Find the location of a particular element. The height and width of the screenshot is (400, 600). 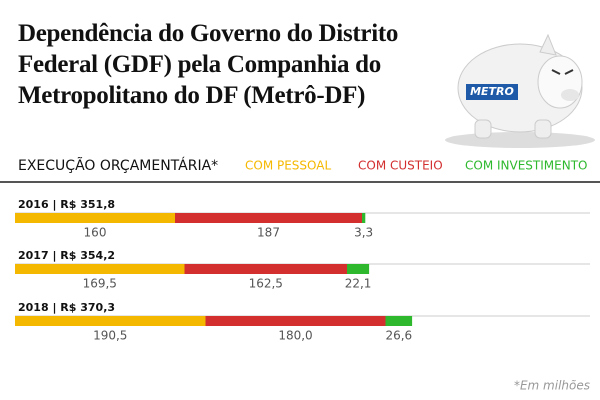

value-label: 160 is located at coordinates (95, 233).